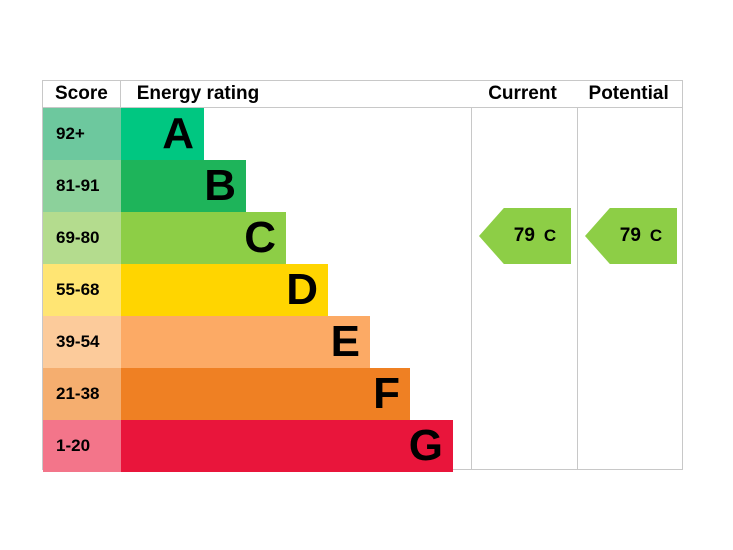 The image size is (733, 550). I want to click on band-row-d: 55-68 D, so click(362, 290).